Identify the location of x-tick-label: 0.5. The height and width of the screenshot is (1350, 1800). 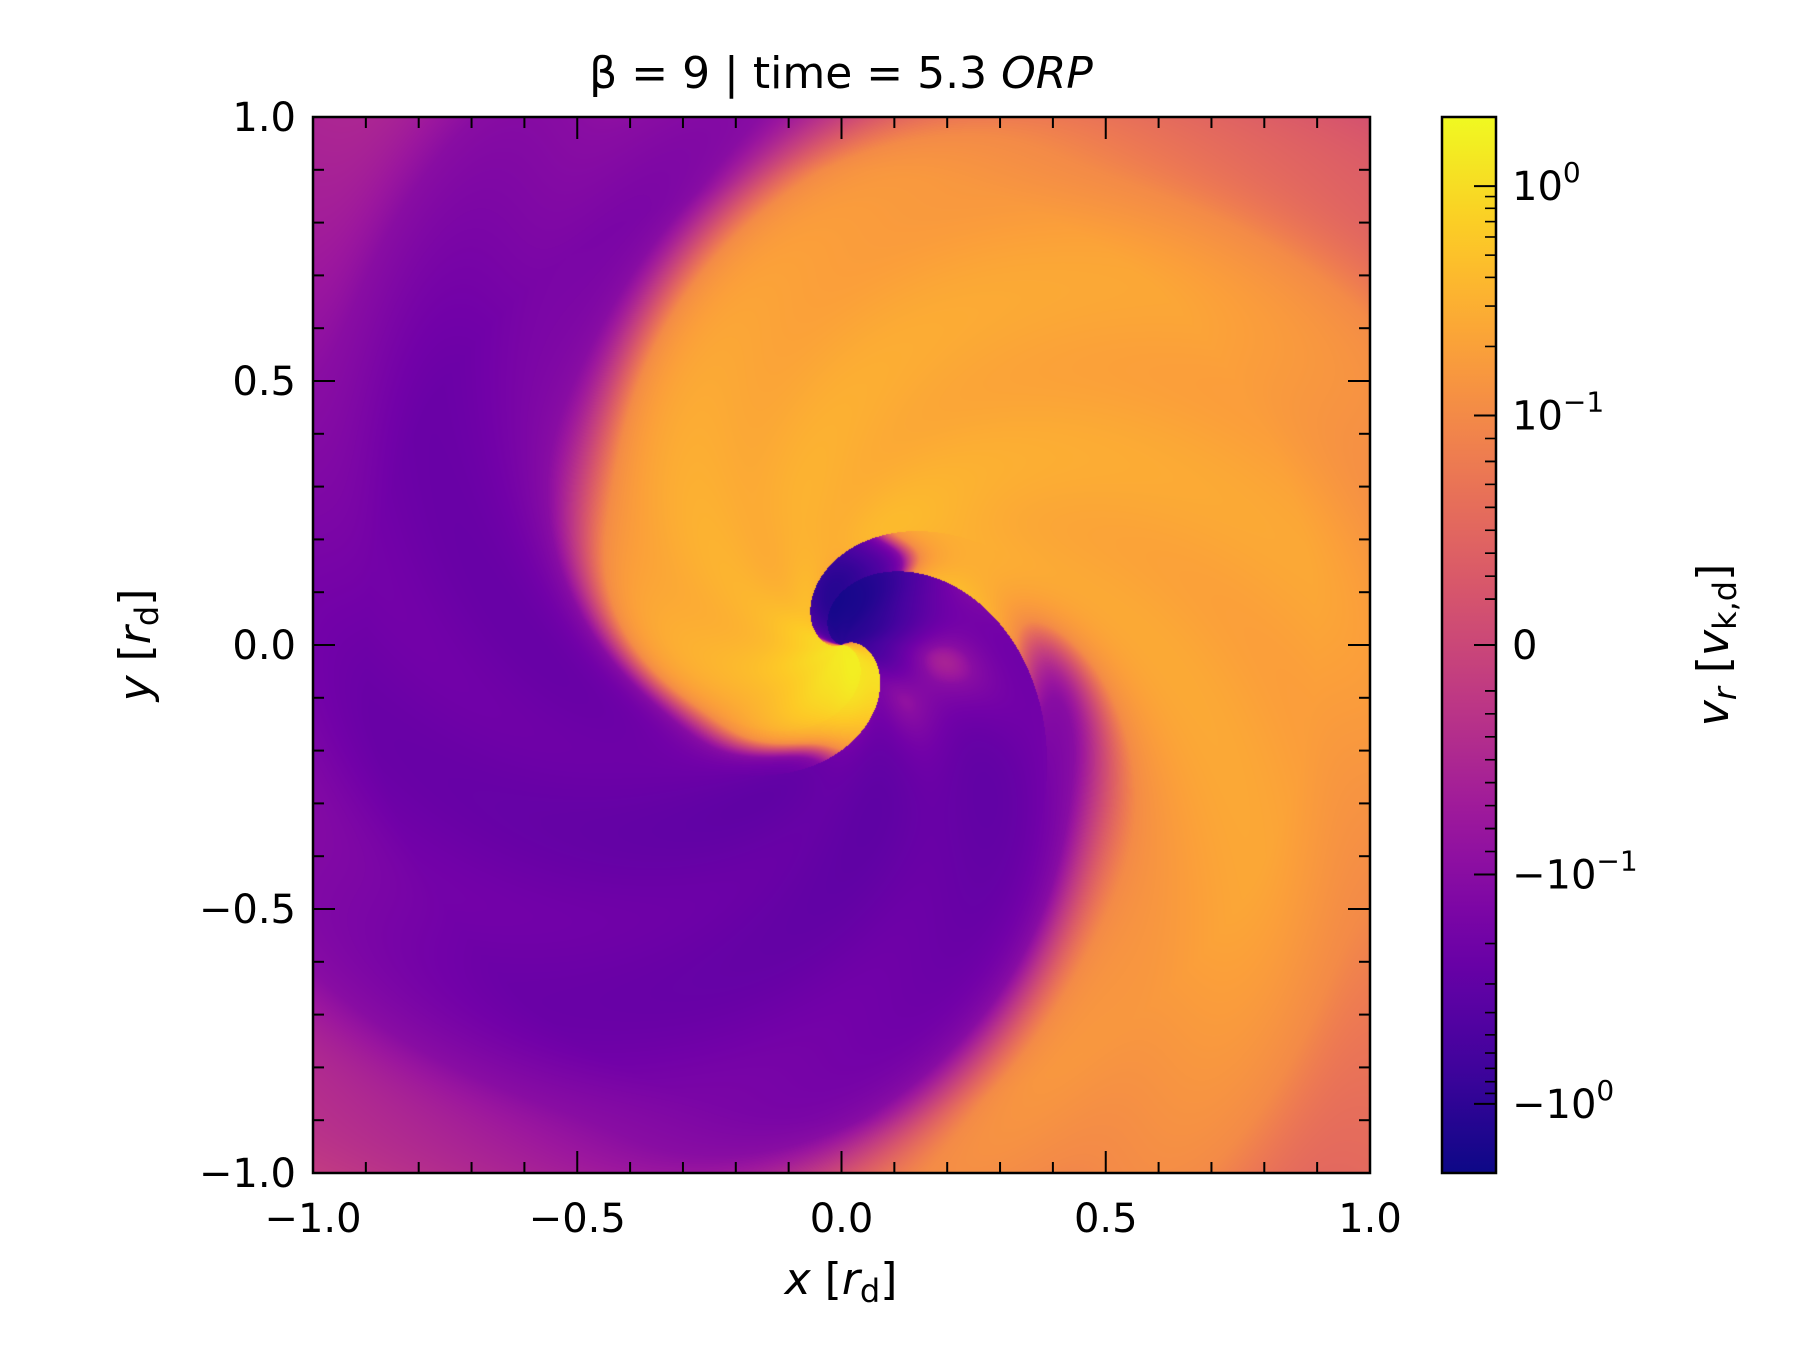
(1106, 1219).